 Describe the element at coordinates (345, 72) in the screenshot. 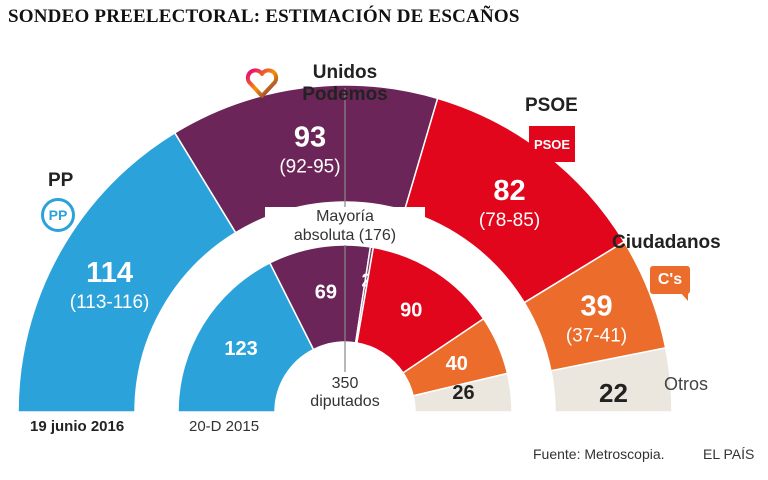

I see `party-label-up-line1: Unidos` at that location.